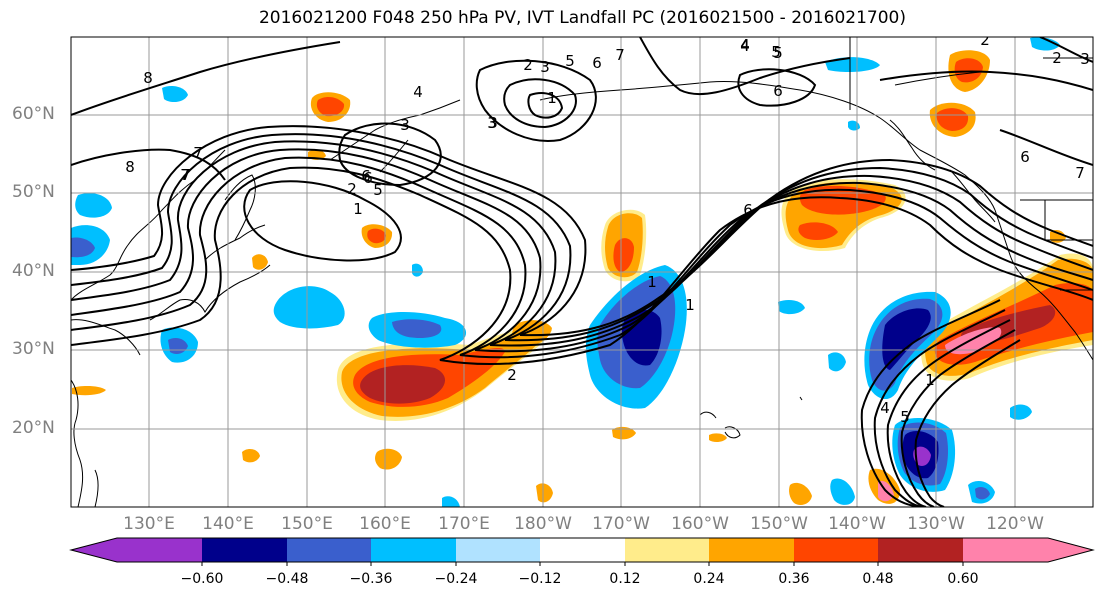 Image resolution: width=1105 pixels, height=601 pixels. Describe the element at coordinates (287, 579) in the screenshot. I see `colorbar-tick-label: −0.48` at that location.